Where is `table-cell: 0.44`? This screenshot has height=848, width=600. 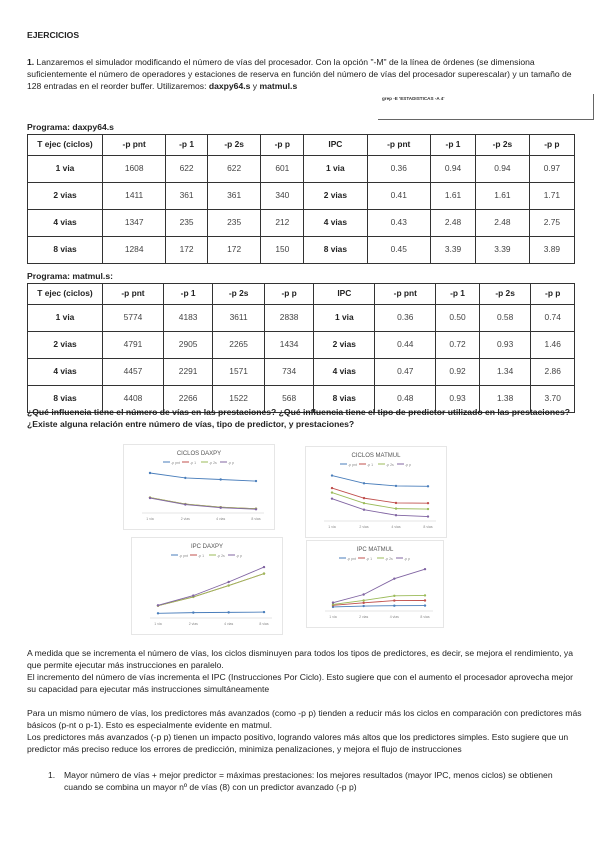
table-cell: 0.44 is located at coordinates (405, 345).